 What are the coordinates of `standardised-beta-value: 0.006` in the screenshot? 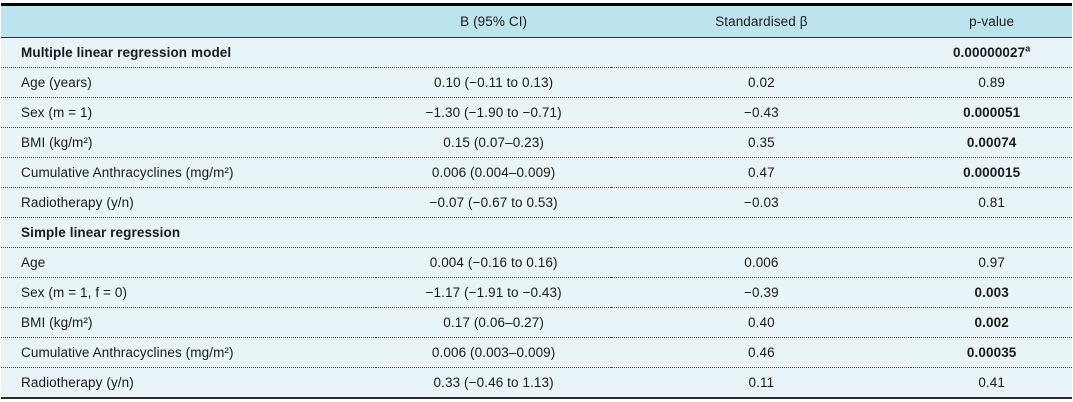 It's located at (761, 262).